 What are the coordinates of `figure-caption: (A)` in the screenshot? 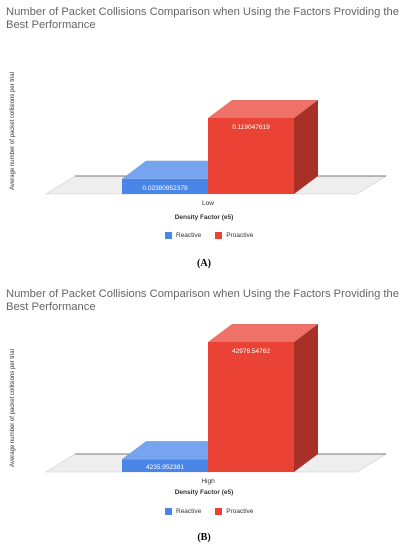 It's located at (204, 263).